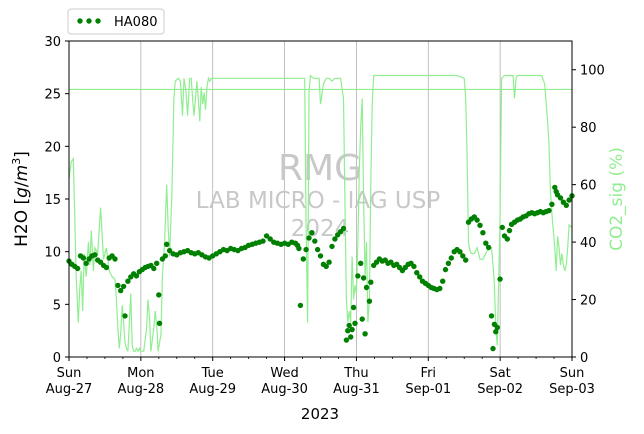  Describe the element at coordinates (429, 373) in the screenshot. I see `x-tick-weekday-5: Fri` at that location.